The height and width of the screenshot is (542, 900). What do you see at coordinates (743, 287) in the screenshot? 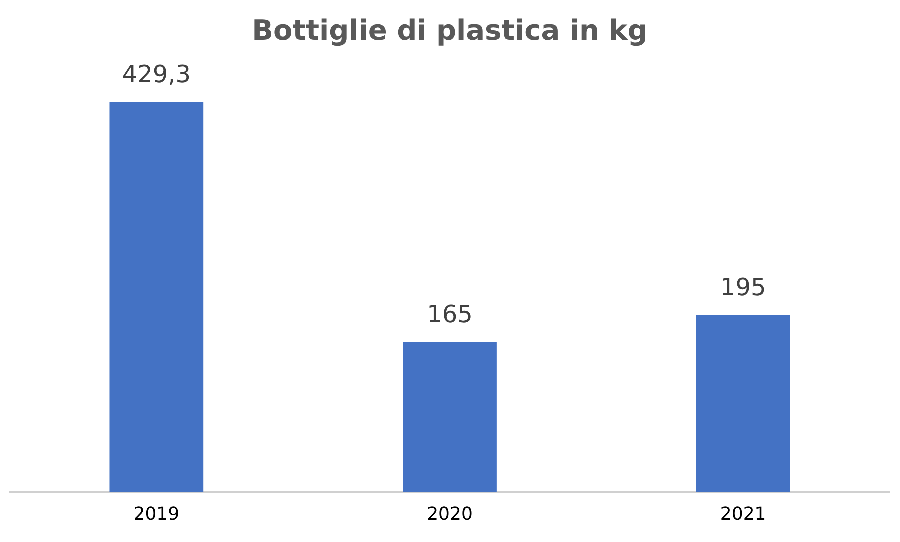
I see `data-label: 195` at bounding box center [743, 287].